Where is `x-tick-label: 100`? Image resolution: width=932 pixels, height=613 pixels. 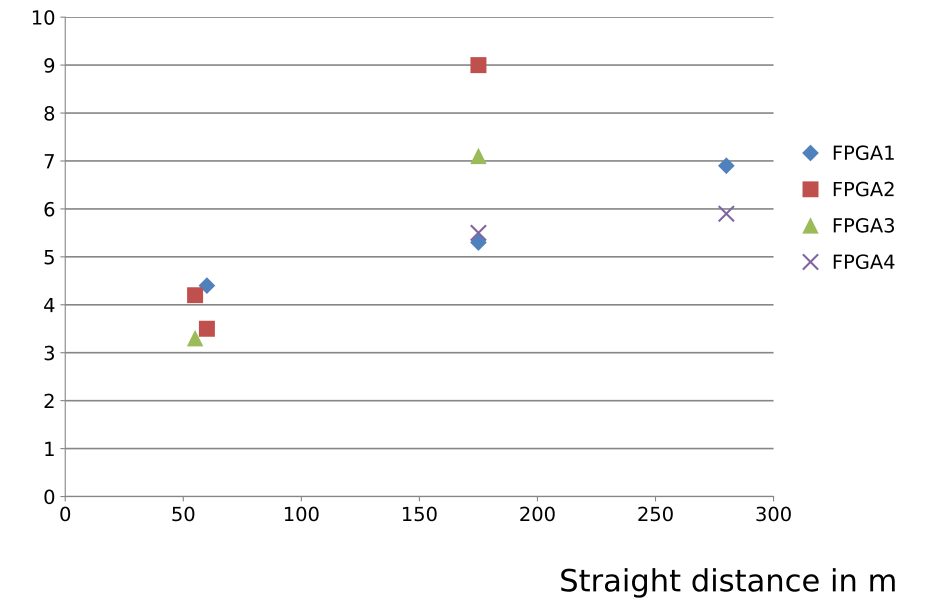 x-tick-label: 100 is located at coordinates (301, 514).